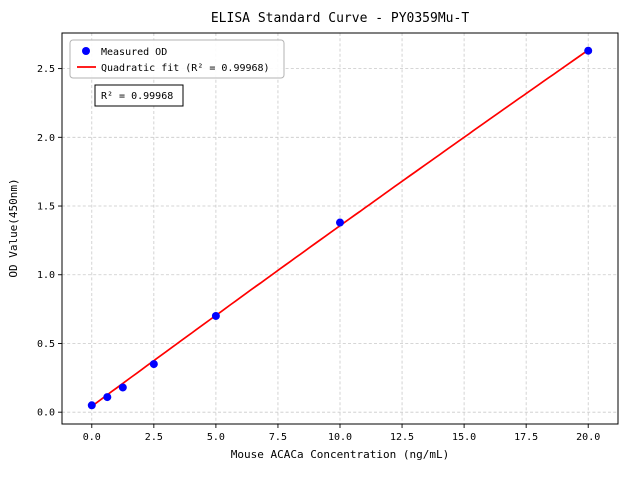 The image size is (640, 484). What do you see at coordinates (340, 18) in the screenshot?
I see `chart-title: ELISA Standard Curve - PY0359Mu-T` at bounding box center [340, 18].